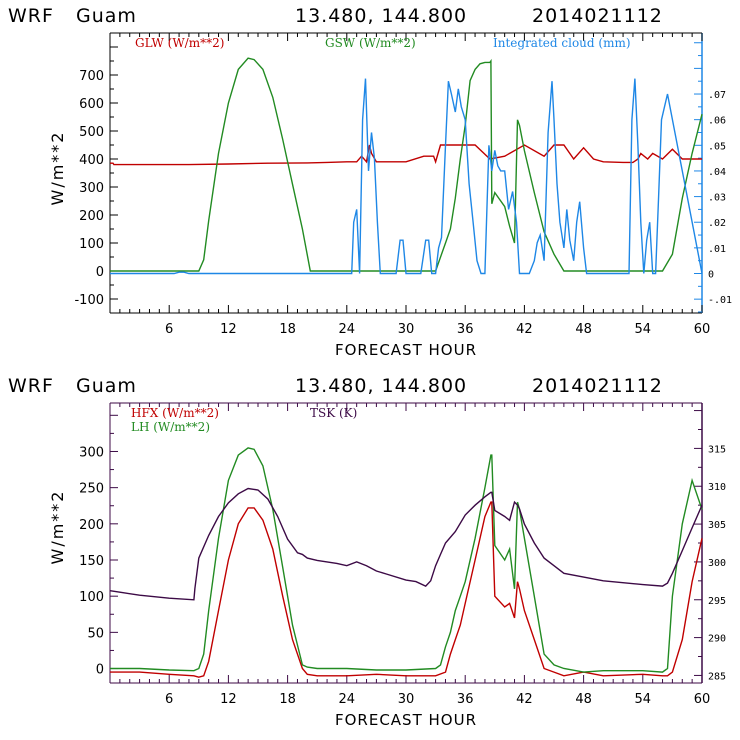 This screenshot has height=740, width=740. Describe the element at coordinates (91, 76) in the screenshot. I see `top-ytick-label: 700` at that location.